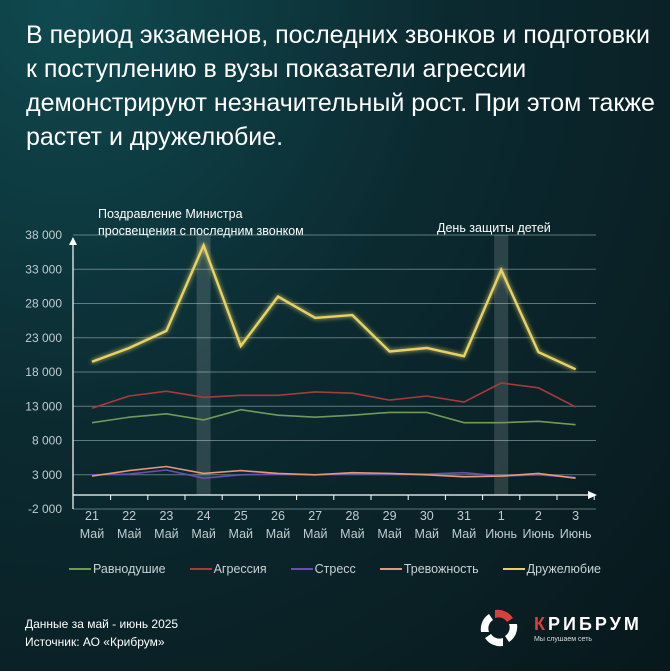 The width and height of the screenshot is (670, 671). I want to click on x-tick-day: 1, so click(501, 516).